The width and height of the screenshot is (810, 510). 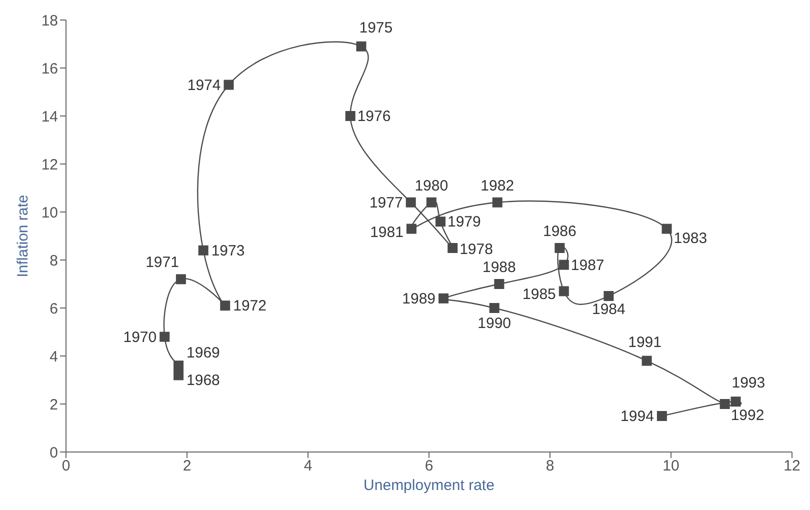 I want to click on annotation: 1990, so click(x=495, y=323).